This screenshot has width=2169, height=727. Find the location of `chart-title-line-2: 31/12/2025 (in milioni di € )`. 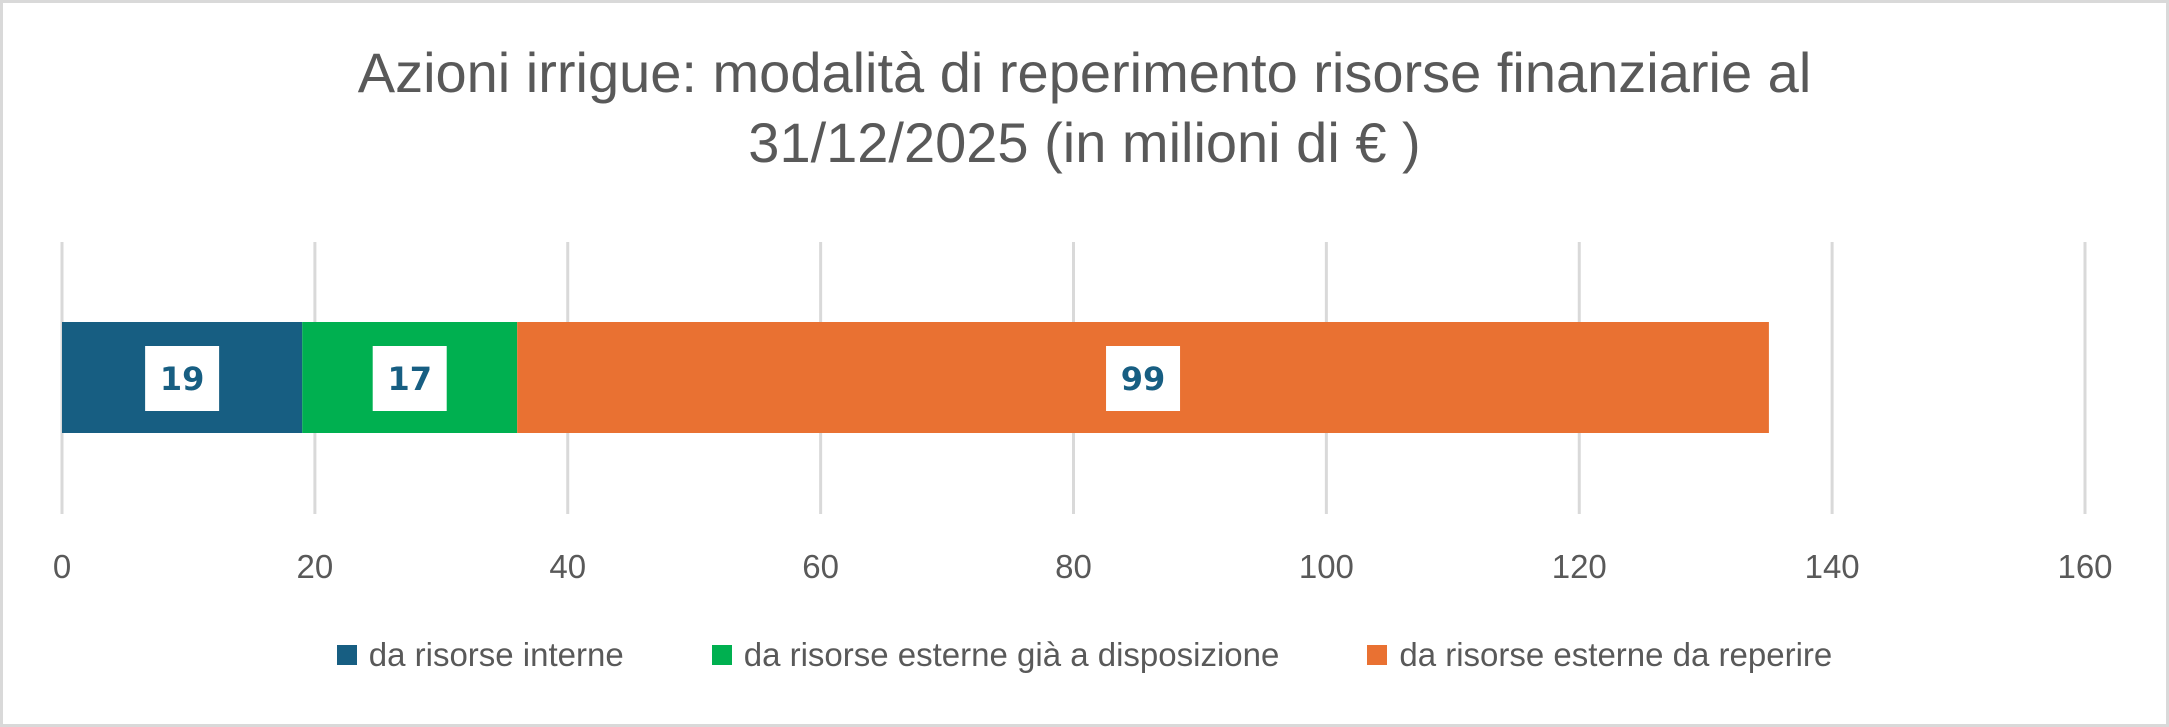

chart-title-line-2: 31/12/2025 (in milioni di € ) is located at coordinates (1084, 142).